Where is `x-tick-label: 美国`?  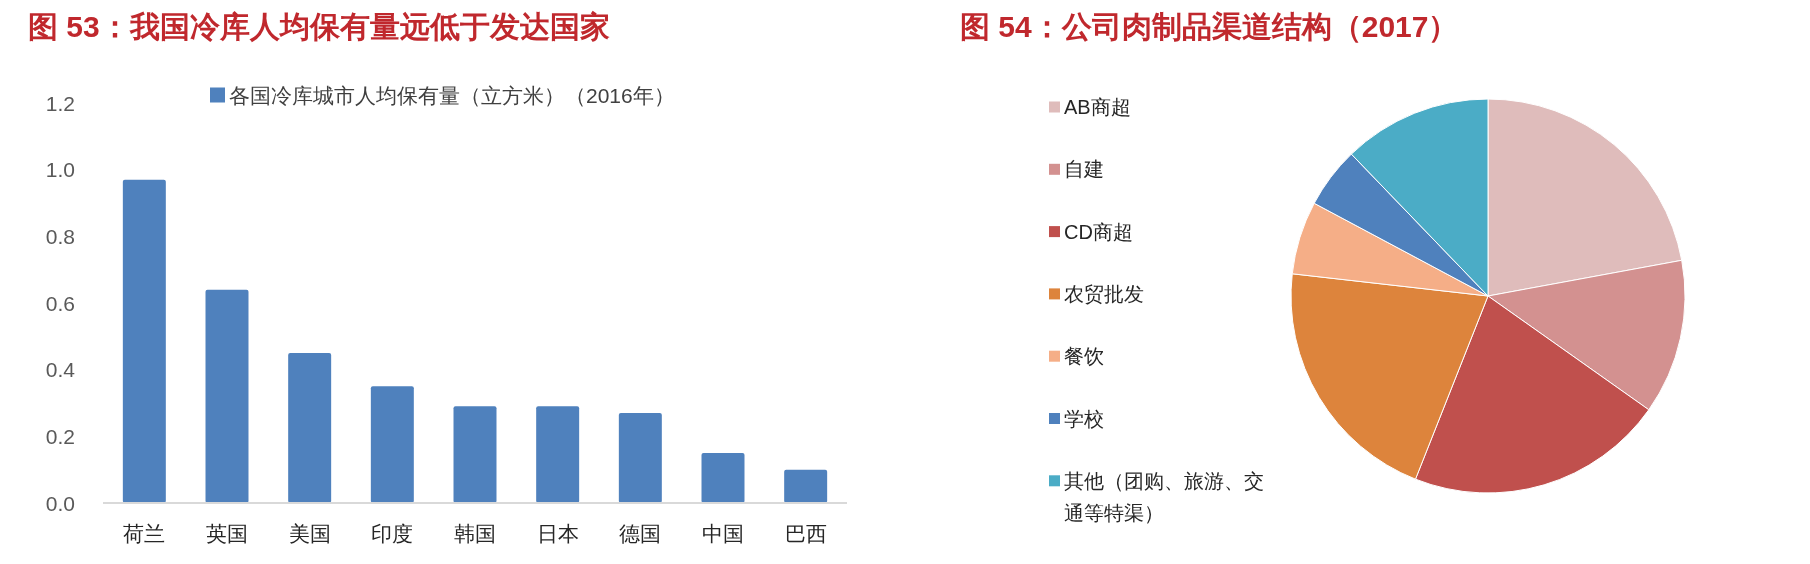 x-tick-label: 美国 is located at coordinates (309, 533).